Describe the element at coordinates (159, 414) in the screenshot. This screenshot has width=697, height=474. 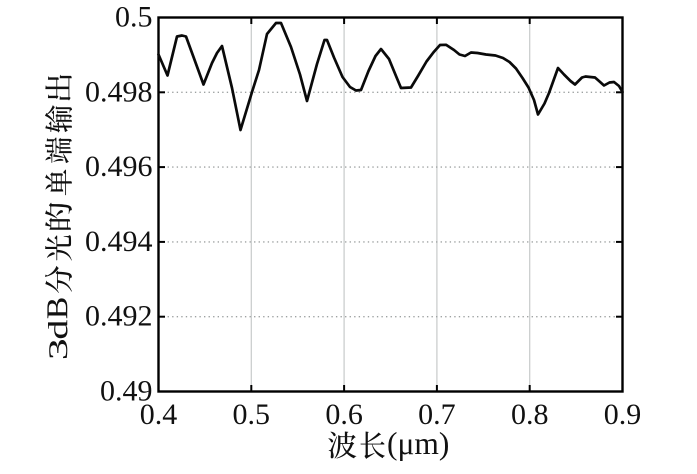
I see `svg-text: 0.4` at that location.